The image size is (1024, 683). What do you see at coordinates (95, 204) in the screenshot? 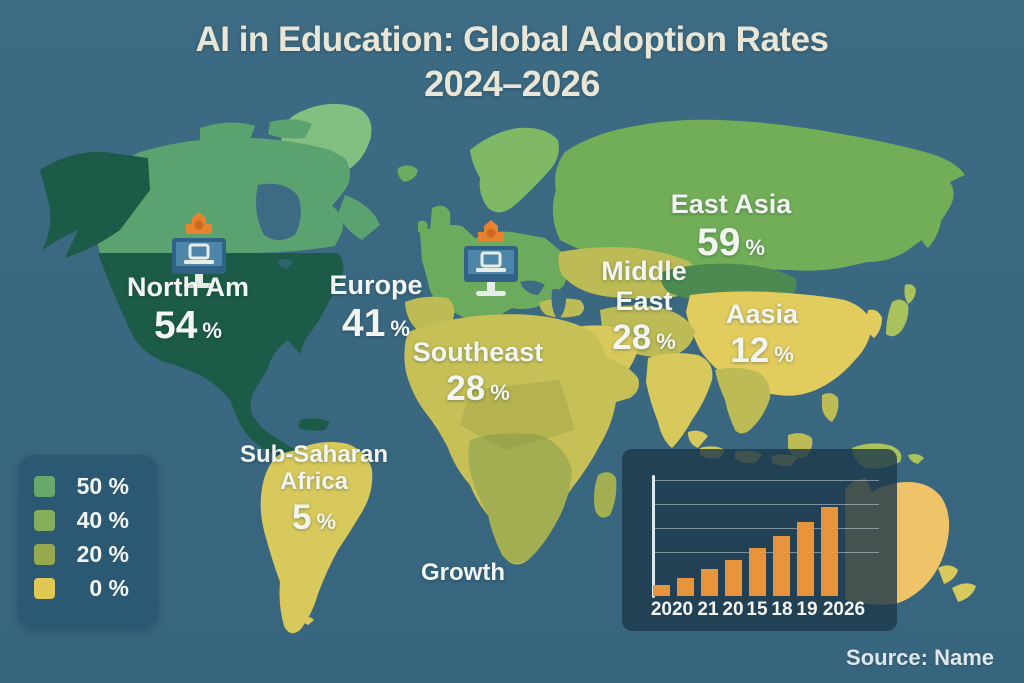
I see `map-region-alaska` at bounding box center [95, 204].